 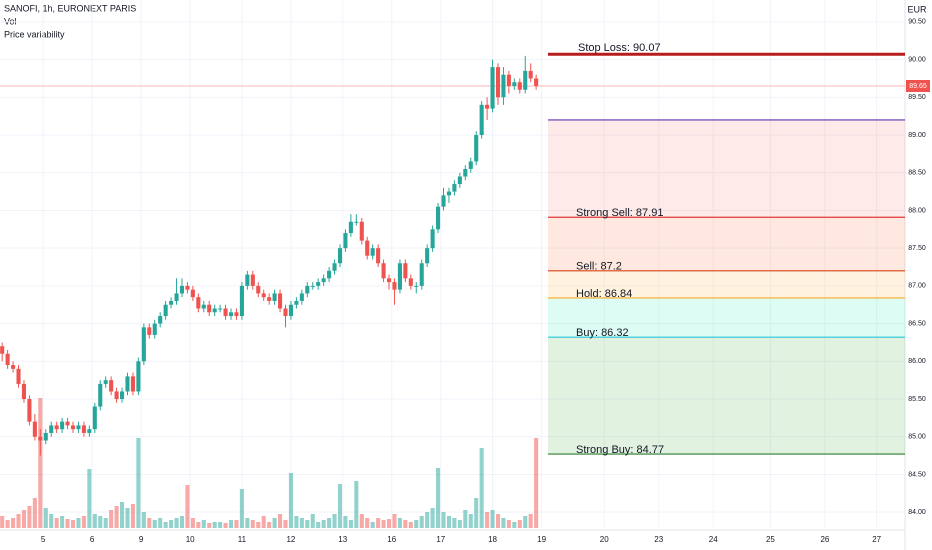 What do you see at coordinates (34, 34) in the screenshot?
I see `indicator-label: Price variability` at bounding box center [34, 34].